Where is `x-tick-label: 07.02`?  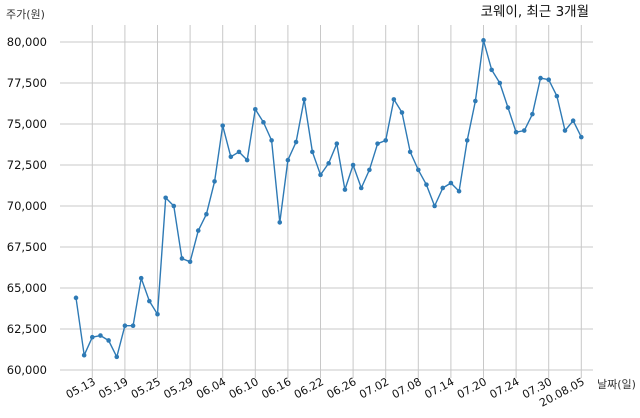 x-tick-label: 07.02 is located at coordinates (374, 388).